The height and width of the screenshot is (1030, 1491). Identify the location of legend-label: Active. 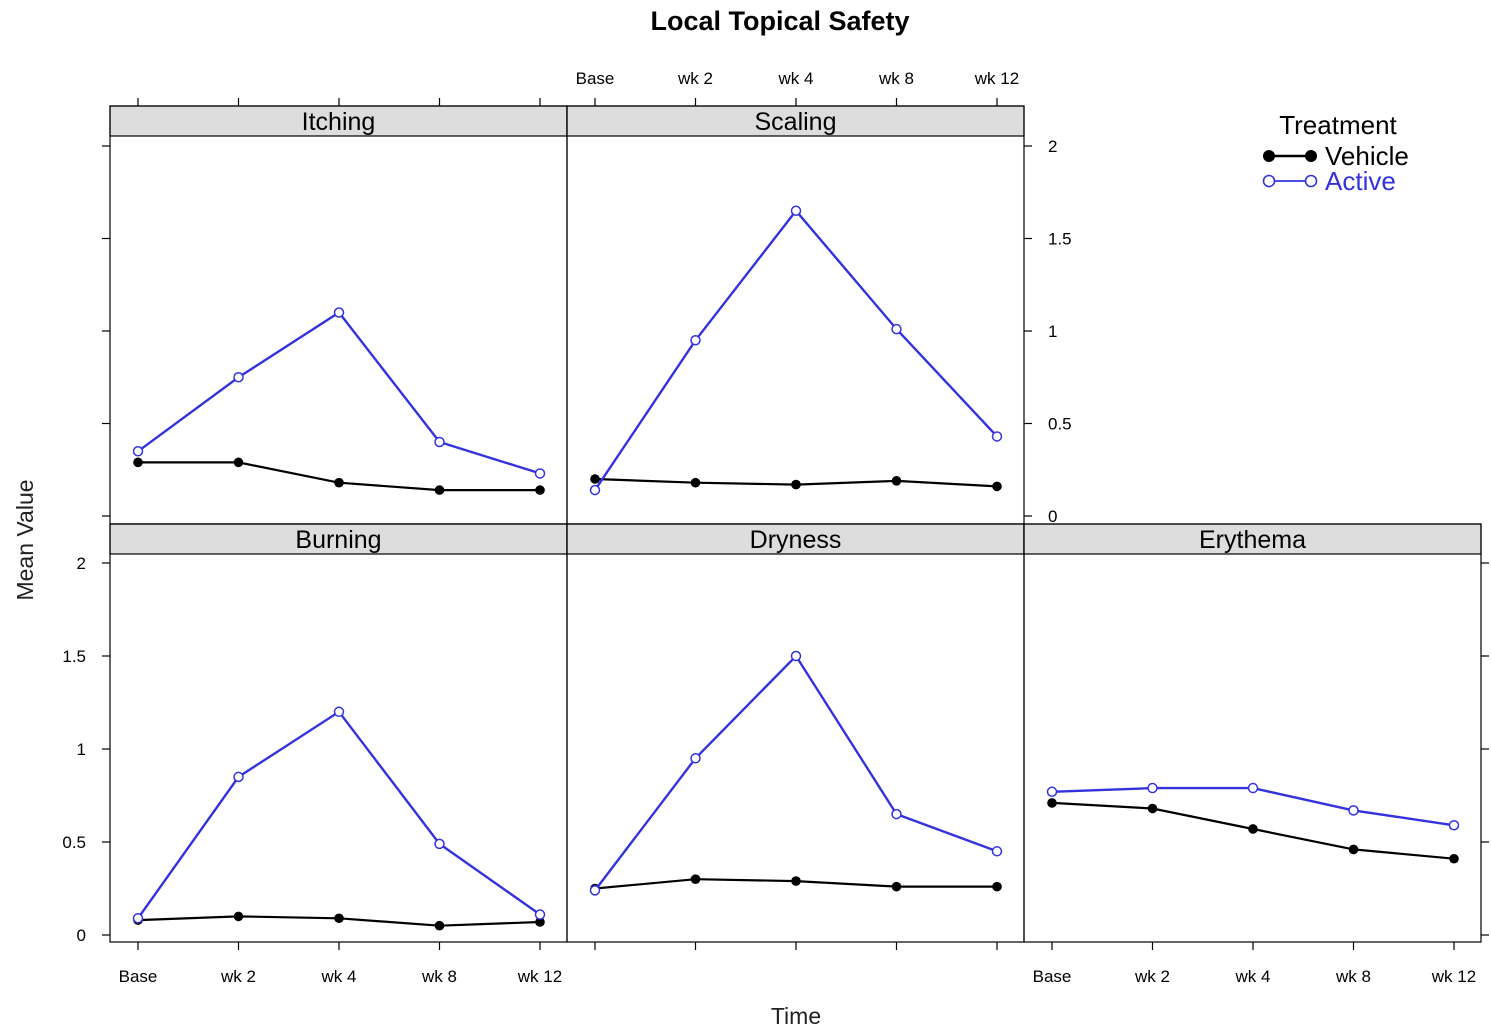
(1360, 181).